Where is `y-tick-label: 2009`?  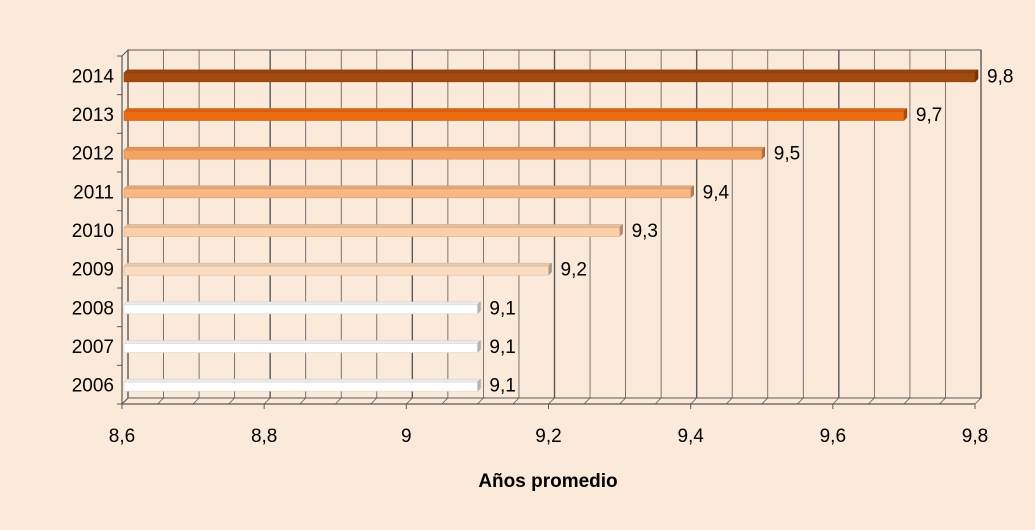
y-tick-label: 2009 is located at coordinates (93, 270).